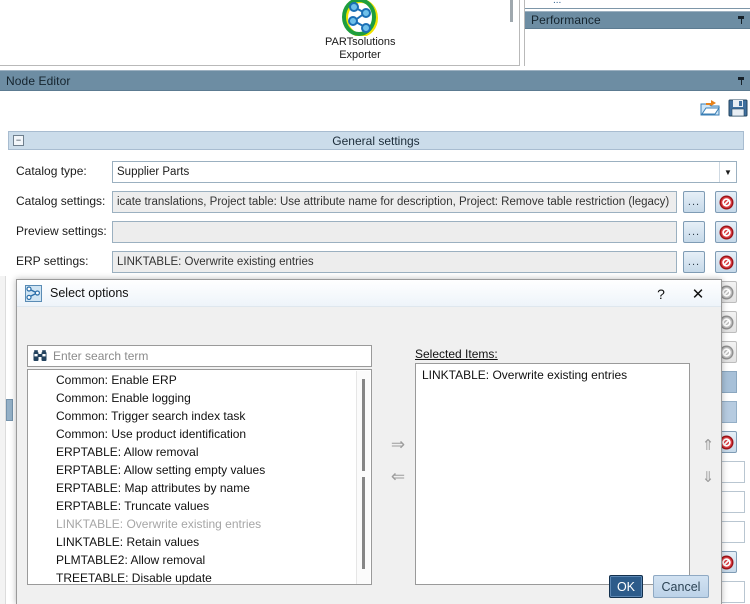 The width and height of the screenshot is (750, 604). What do you see at coordinates (131, 560) in the screenshot?
I see `list-item: PLMTABLE2: Allow removal` at bounding box center [131, 560].